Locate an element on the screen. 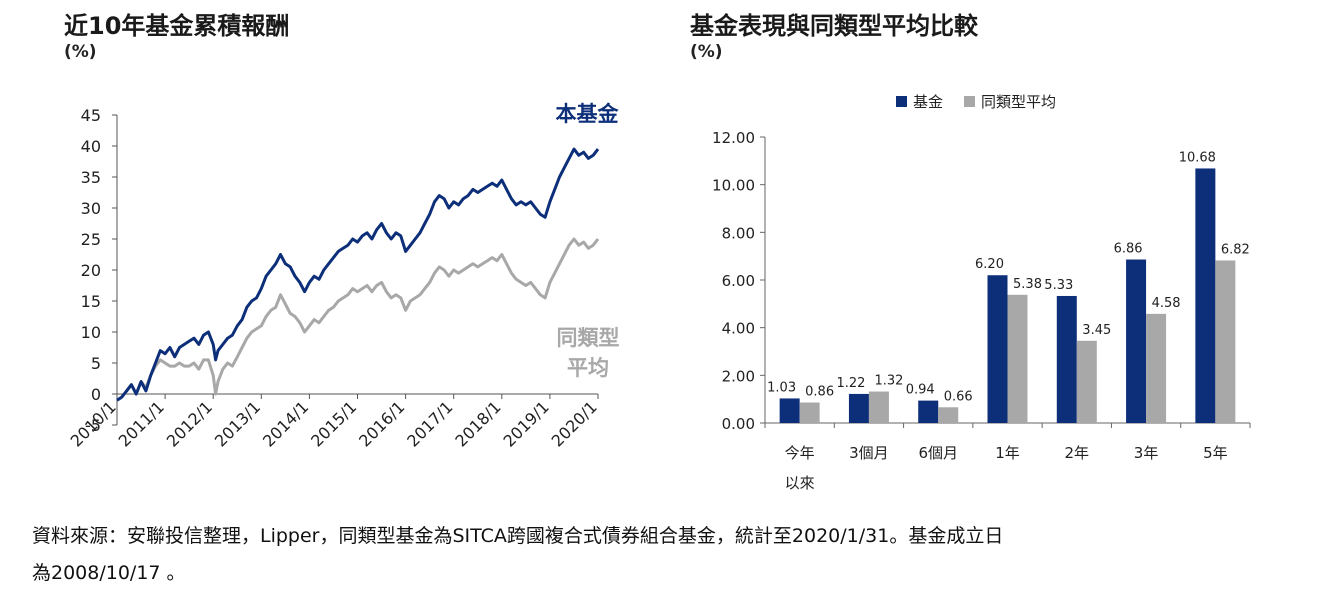 The height and width of the screenshot is (598, 1335). line-y-tick-label: 35 is located at coordinates (91, 177).